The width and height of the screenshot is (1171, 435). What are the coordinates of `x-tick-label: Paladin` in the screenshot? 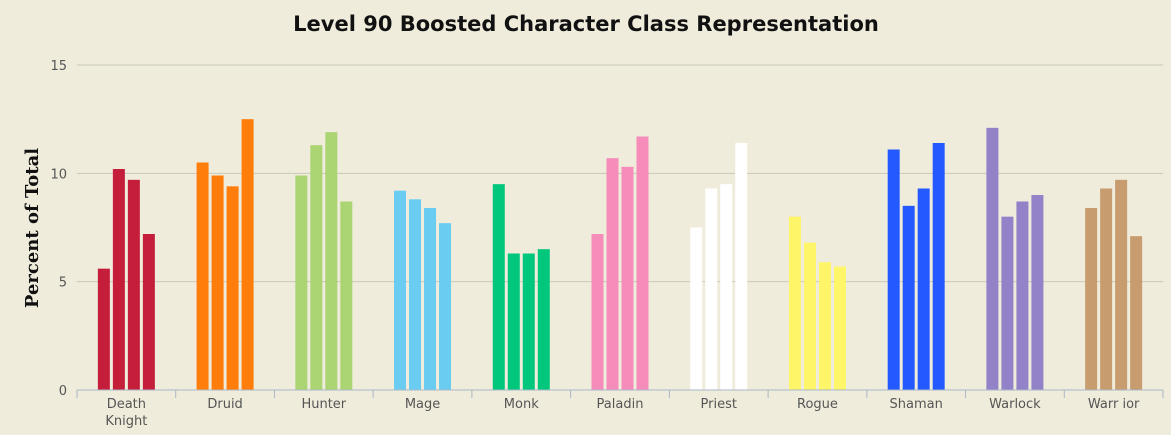 It's located at (620, 404).